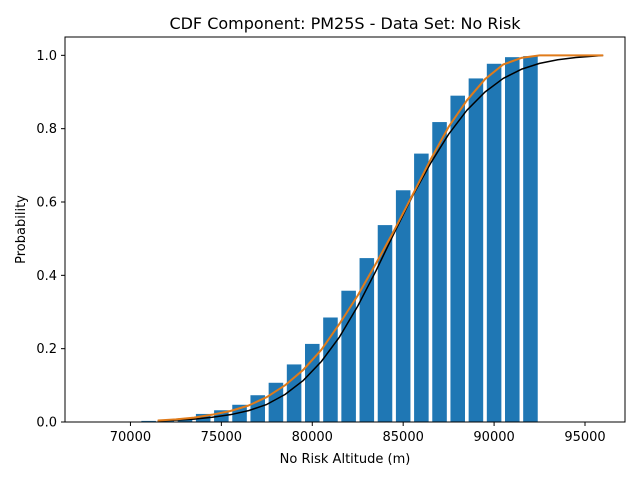 The width and height of the screenshot is (640, 480). Describe the element at coordinates (493, 437) in the screenshot. I see `x-tick-label: 90000` at that location.